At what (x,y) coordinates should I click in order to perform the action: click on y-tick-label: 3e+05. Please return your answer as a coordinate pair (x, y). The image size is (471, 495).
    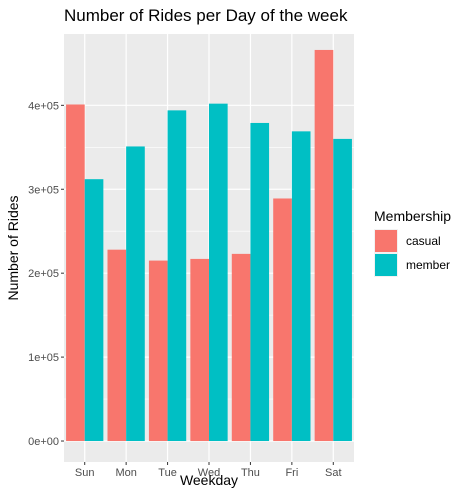
    Looking at the image, I should click on (43, 190).